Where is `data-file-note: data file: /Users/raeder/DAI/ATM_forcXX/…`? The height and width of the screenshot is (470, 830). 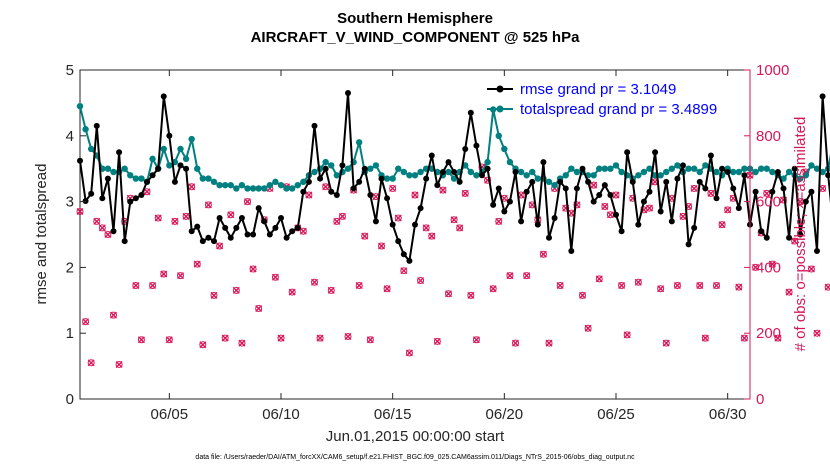 data-file-note: data file: /Users/raeder/DAI/ATM_forcXX/… is located at coordinates (415, 457).